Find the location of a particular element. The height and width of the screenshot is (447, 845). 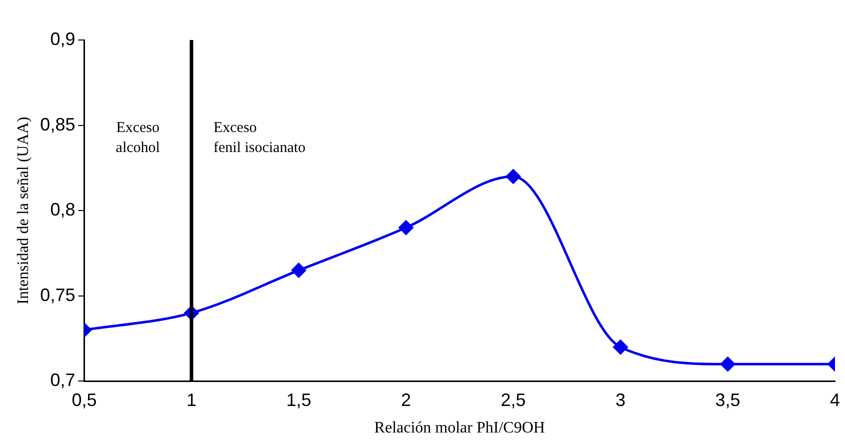

y-tick-label: 0,9 is located at coordinates (63, 38).